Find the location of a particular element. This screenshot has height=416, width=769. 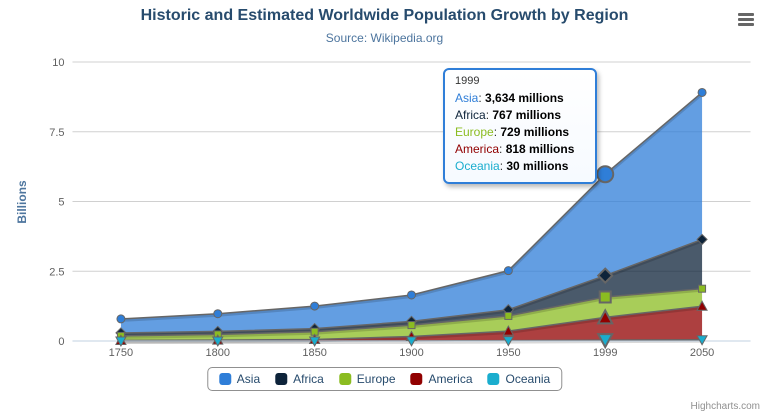

legend-item-oceania: Oceania is located at coordinates (519, 379).